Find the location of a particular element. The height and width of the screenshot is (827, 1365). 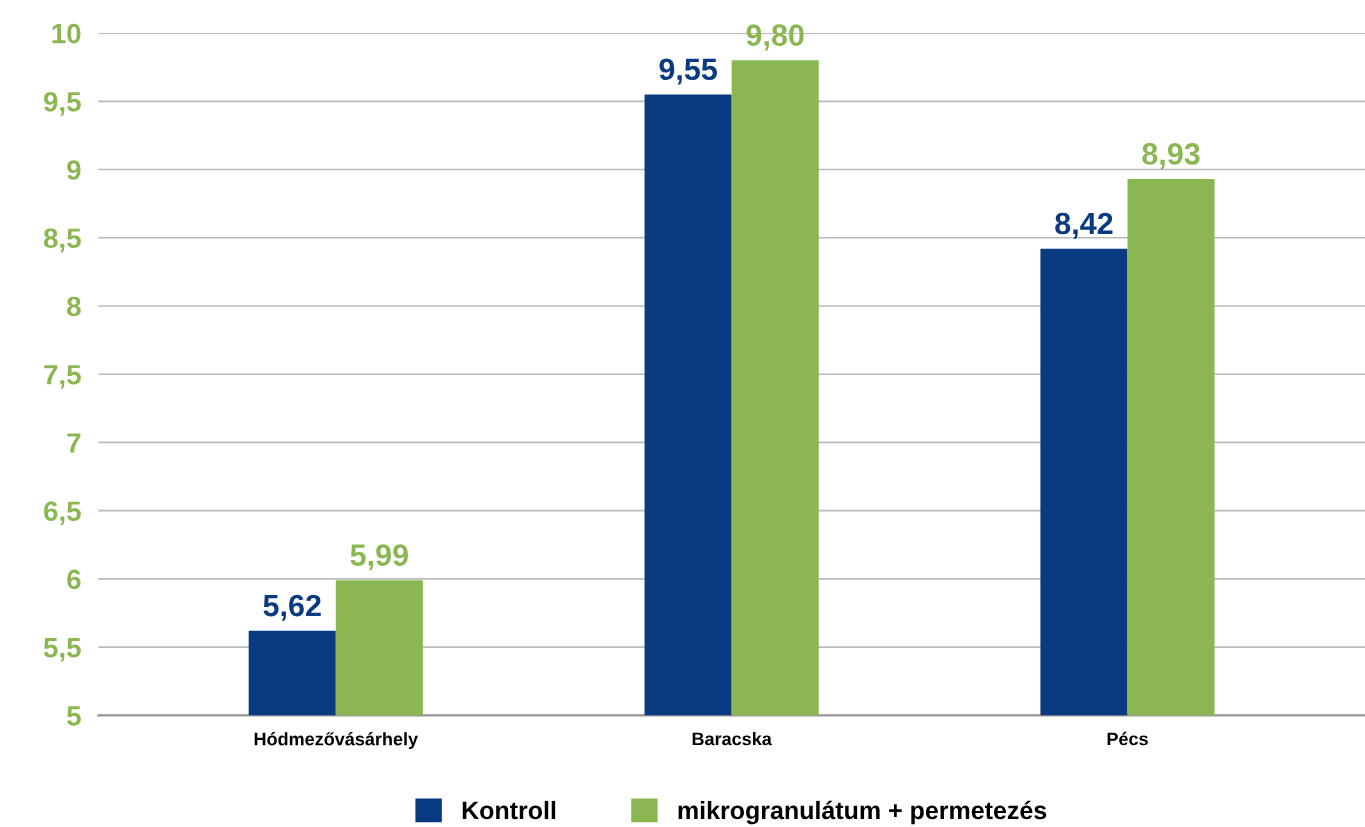

x-tick-label: Hódmezővásárhely is located at coordinates (336, 741).